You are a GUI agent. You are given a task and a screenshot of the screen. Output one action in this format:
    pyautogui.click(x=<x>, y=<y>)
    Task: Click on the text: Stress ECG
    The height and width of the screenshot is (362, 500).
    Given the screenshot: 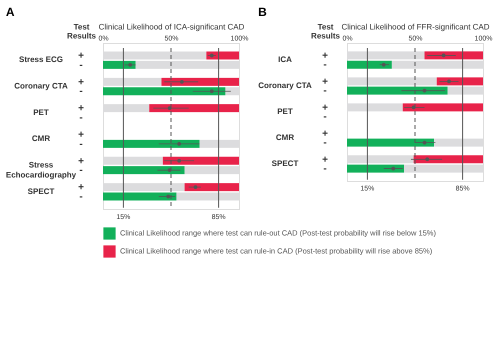 What is the action you would take?
    pyautogui.click(x=41, y=59)
    